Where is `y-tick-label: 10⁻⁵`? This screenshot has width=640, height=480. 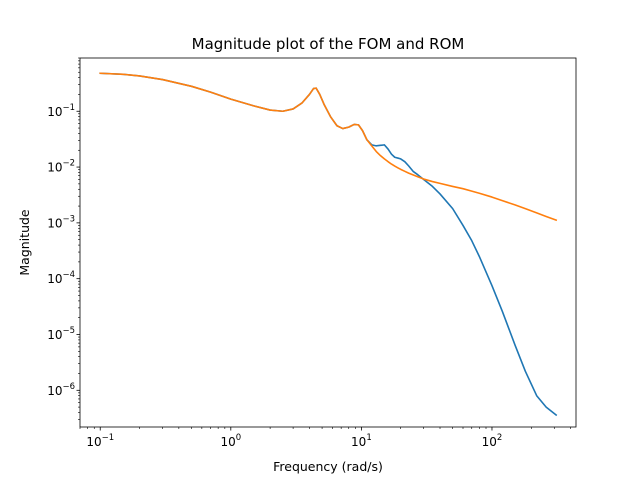
y-tick-label: 10⁻⁵ is located at coordinates (61, 334).